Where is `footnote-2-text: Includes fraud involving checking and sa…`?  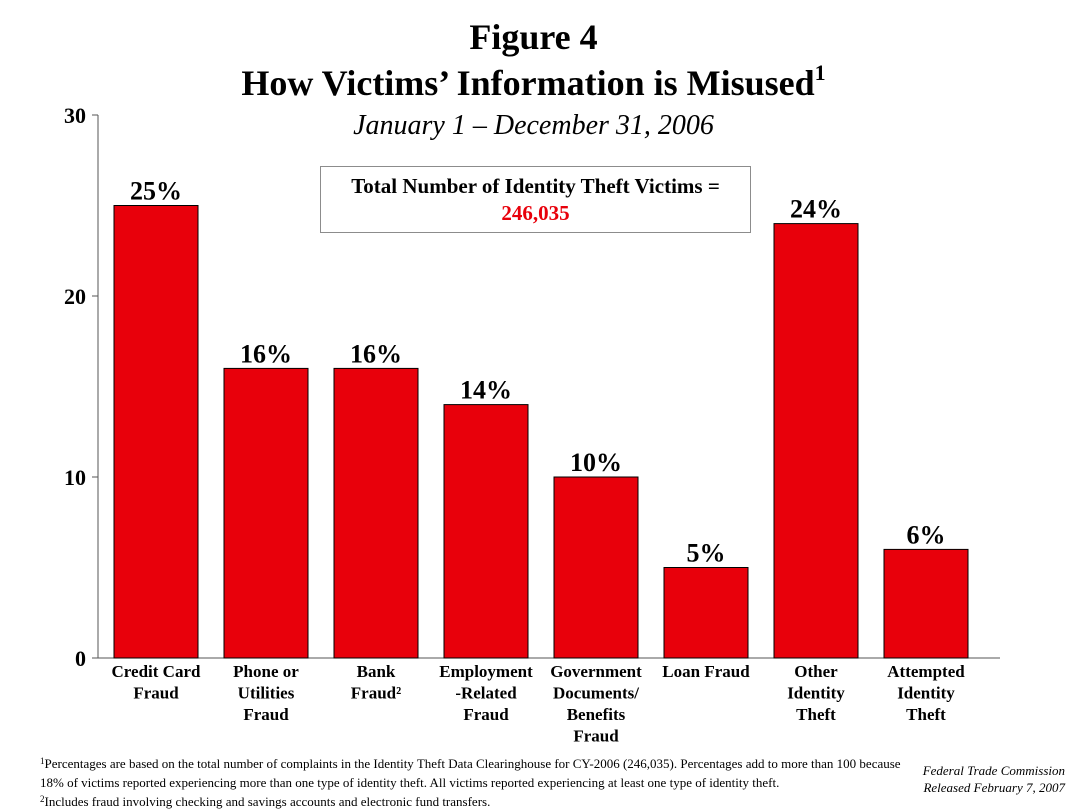
footnote-2-text: Includes fraud involving checking and sa… is located at coordinates (267, 801).